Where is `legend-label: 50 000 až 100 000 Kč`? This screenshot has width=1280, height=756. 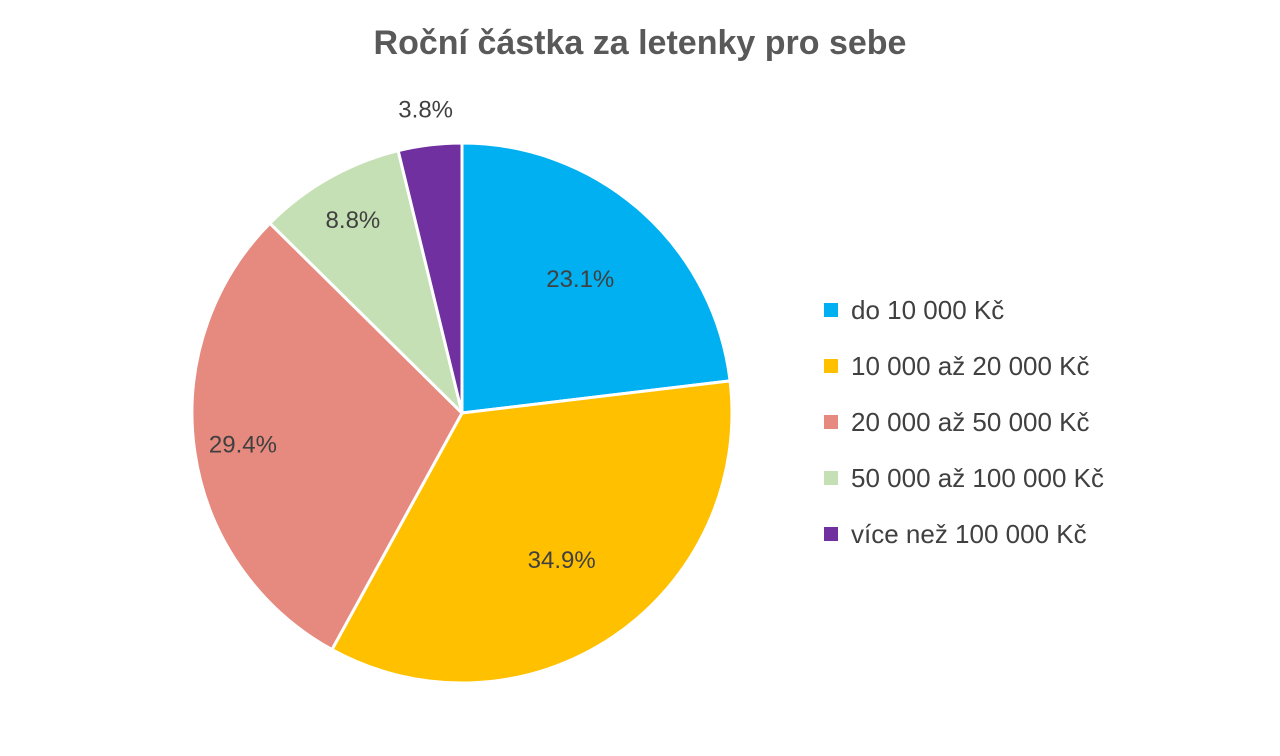 legend-label: 50 000 až 100 000 Kč is located at coordinates (977, 477).